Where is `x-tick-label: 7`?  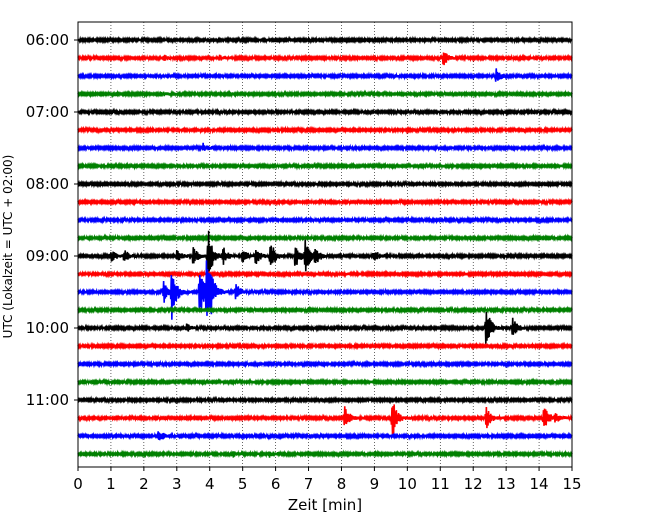 x-tick-label: 7 is located at coordinates (309, 484).